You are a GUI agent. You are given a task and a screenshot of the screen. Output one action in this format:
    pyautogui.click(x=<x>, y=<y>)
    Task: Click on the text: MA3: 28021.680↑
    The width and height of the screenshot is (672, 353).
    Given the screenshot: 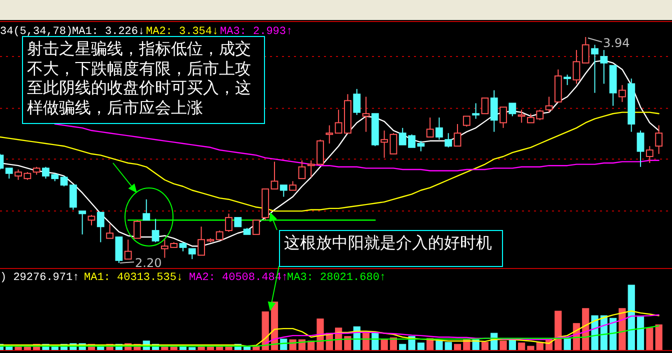 What is the action you would take?
    pyautogui.click(x=336, y=278)
    